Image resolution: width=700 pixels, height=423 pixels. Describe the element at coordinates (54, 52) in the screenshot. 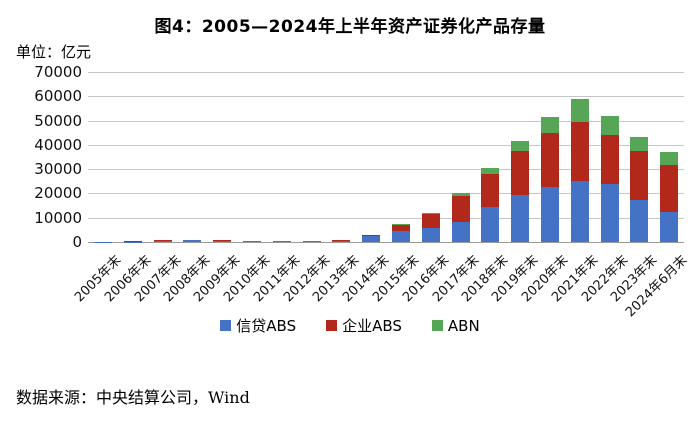

I see `unit-label: 单位：亿元` at that location.